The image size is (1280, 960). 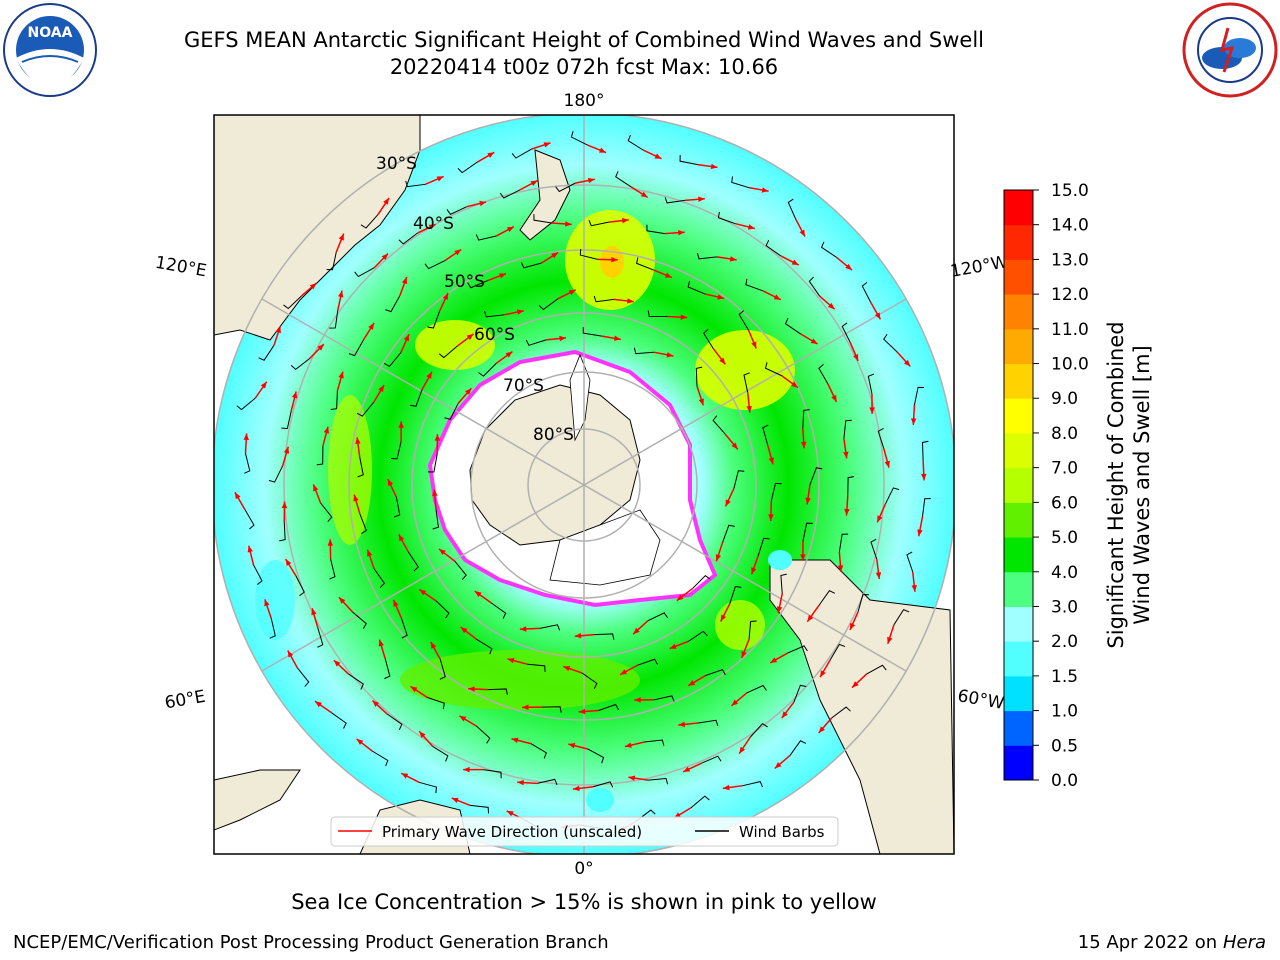 What do you see at coordinates (464, 282) in the screenshot?
I see `lat-label-50s: 50°S` at bounding box center [464, 282].